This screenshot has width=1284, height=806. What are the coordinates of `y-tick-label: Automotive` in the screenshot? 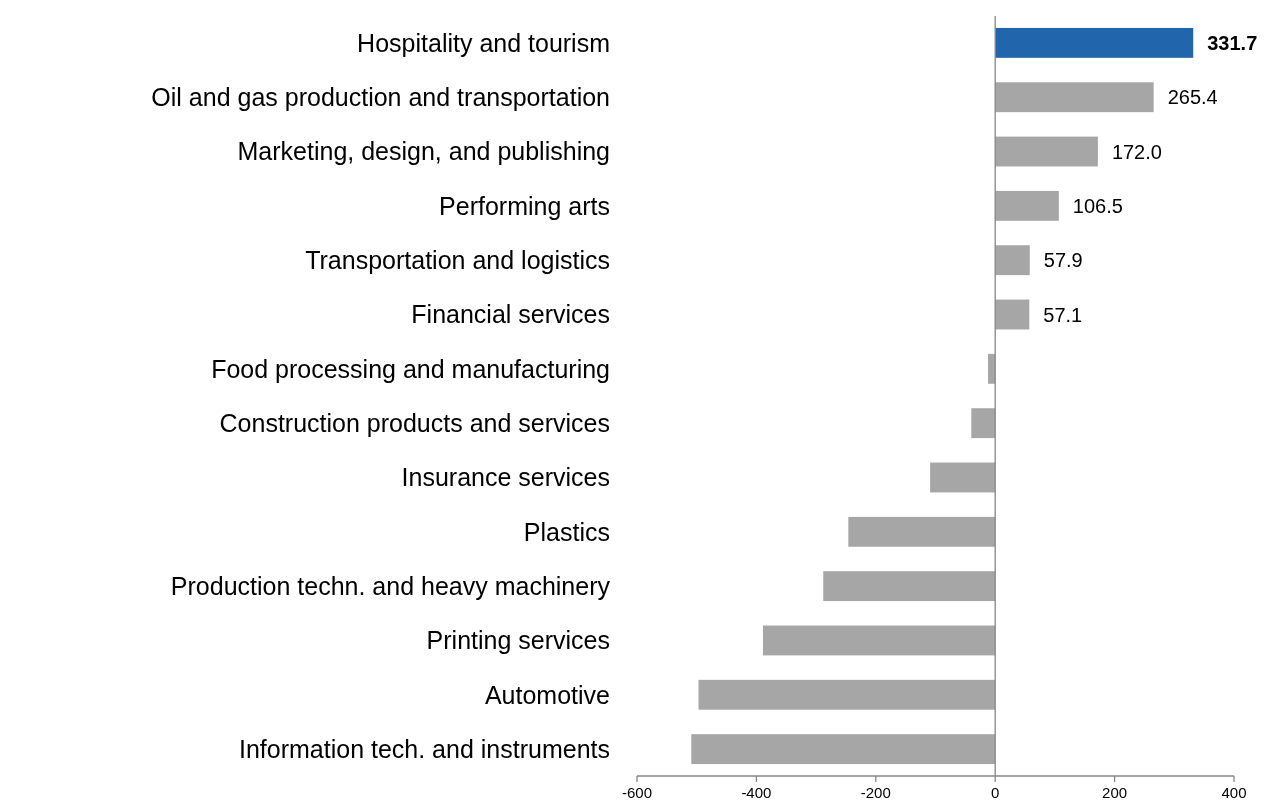 It's located at (547, 694).